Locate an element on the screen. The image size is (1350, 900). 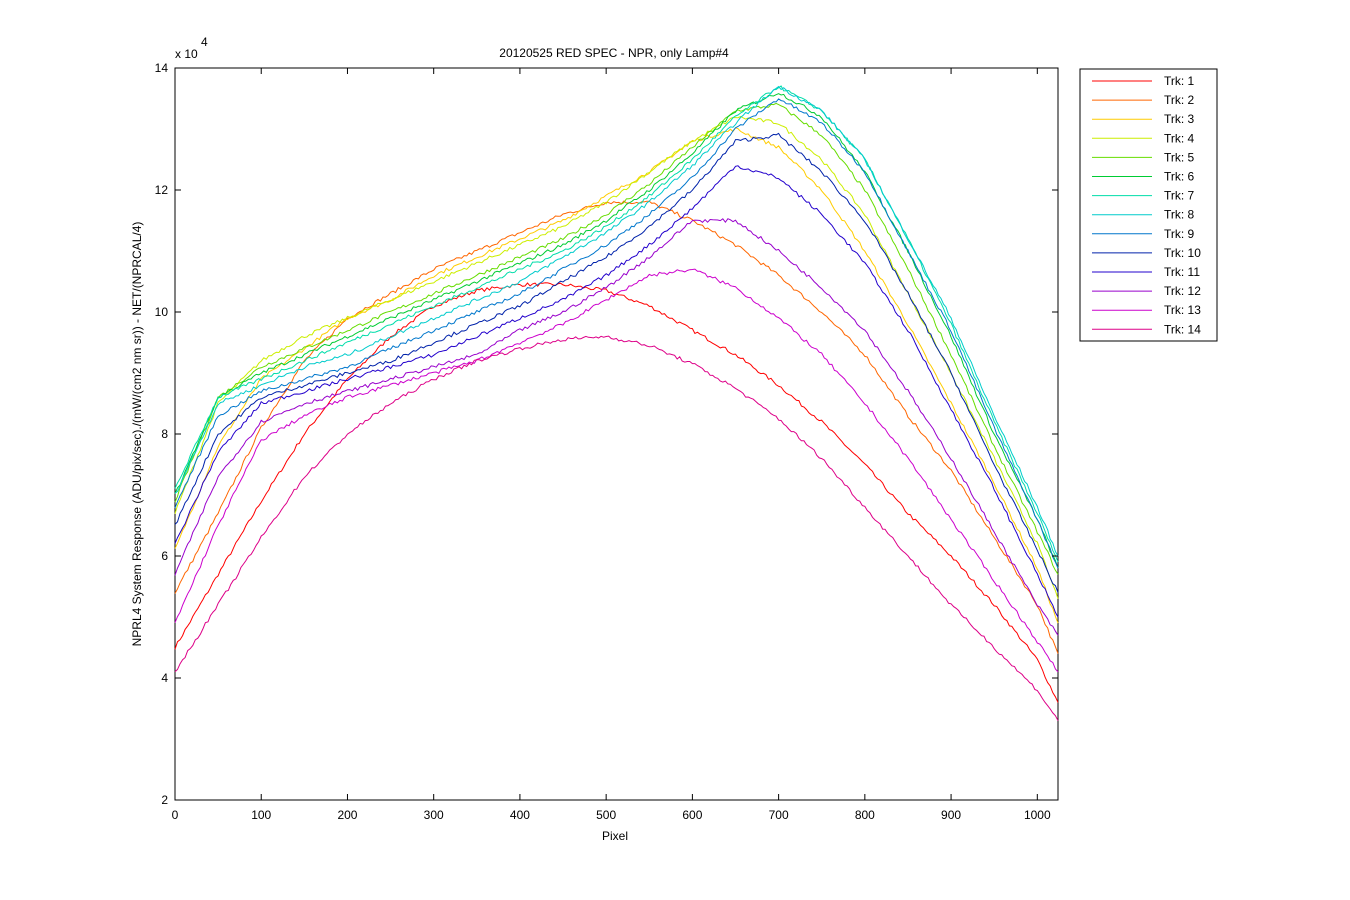
legend-label: Trk: 5 is located at coordinates (1179, 157).